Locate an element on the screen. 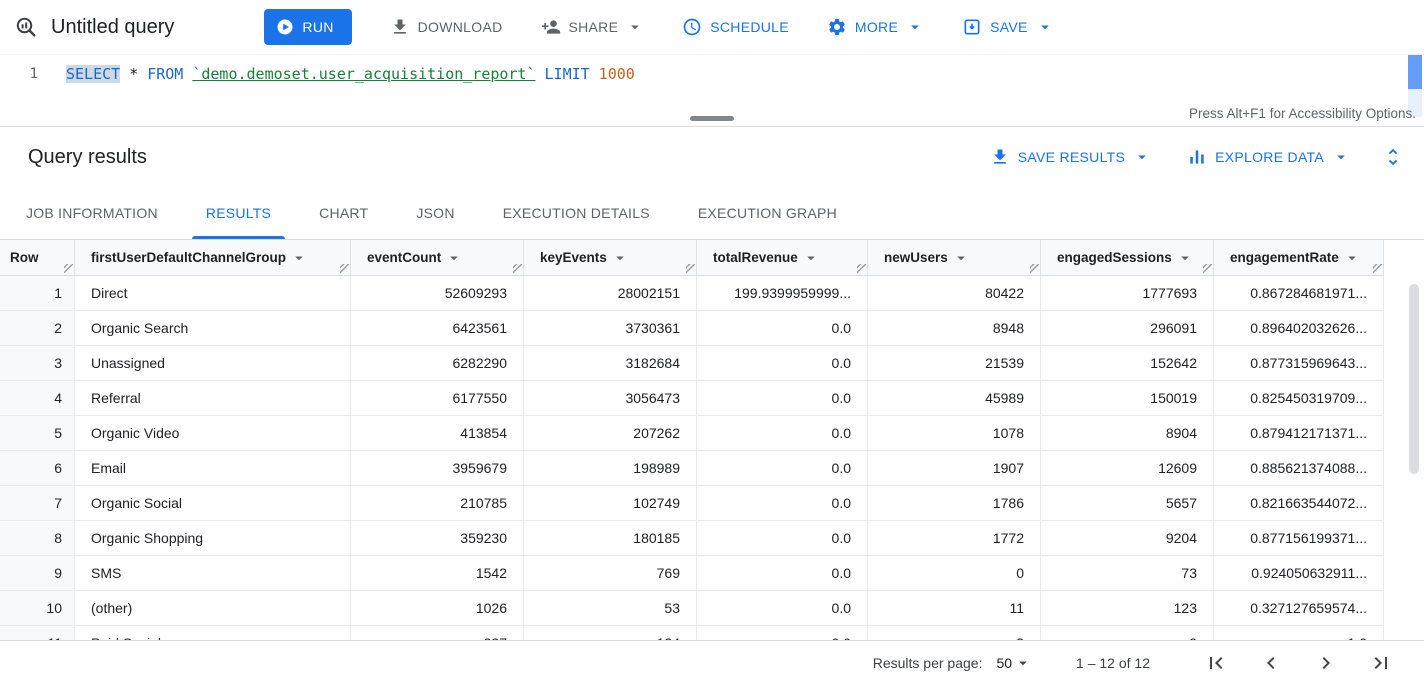 This screenshot has height=685, width=1424. table-cell: 1907 is located at coordinates (954, 468).